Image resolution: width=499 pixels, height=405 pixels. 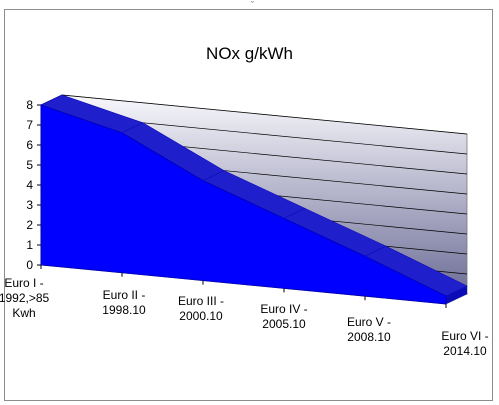 What do you see at coordinates (29, 265) in the screenshot?
I see `y-tick-label: 0` at bounding box center [29, 265].